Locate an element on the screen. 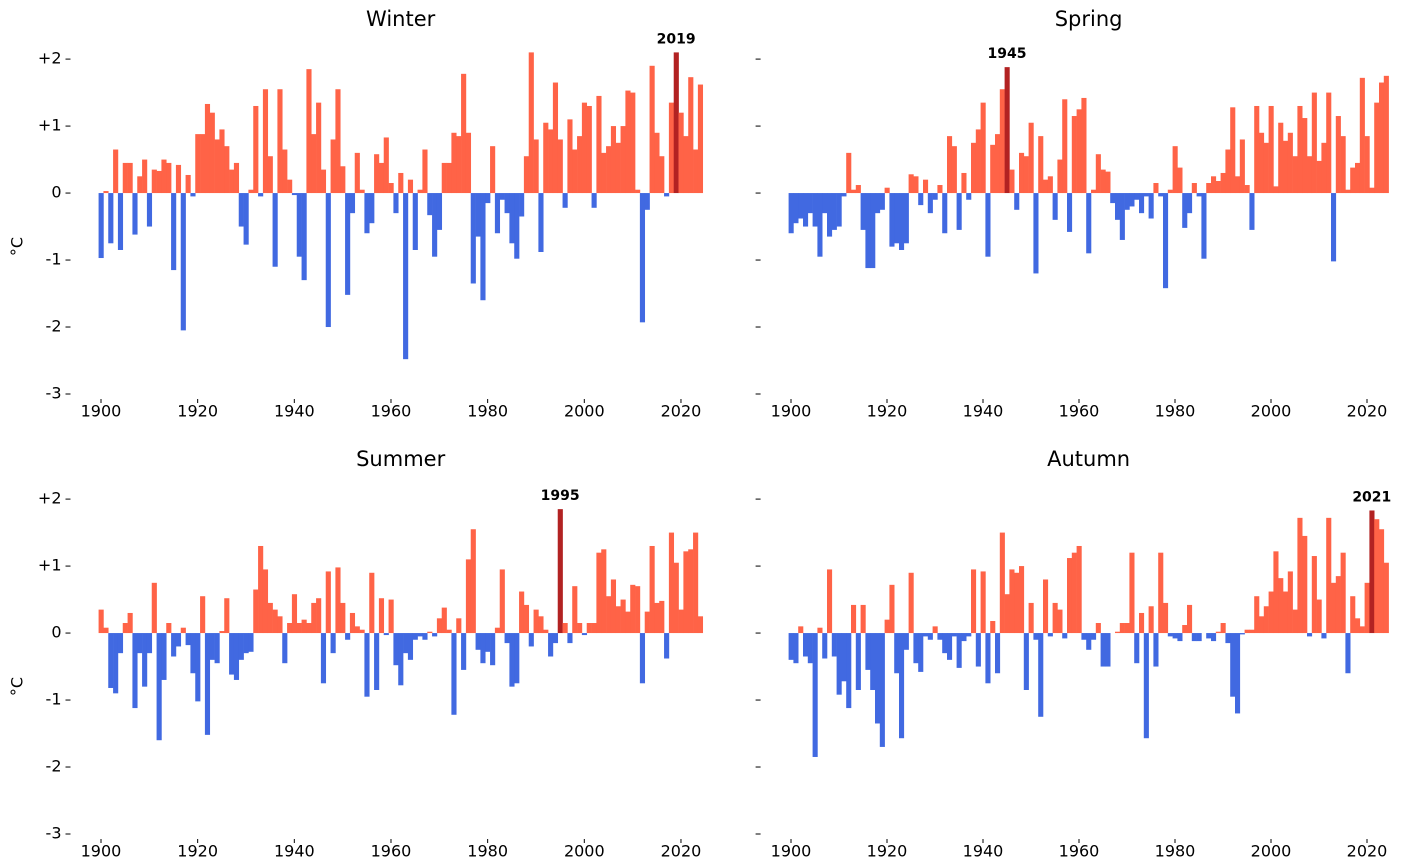  x-tick-label: 2020 is located at coordinates (1367, 411).